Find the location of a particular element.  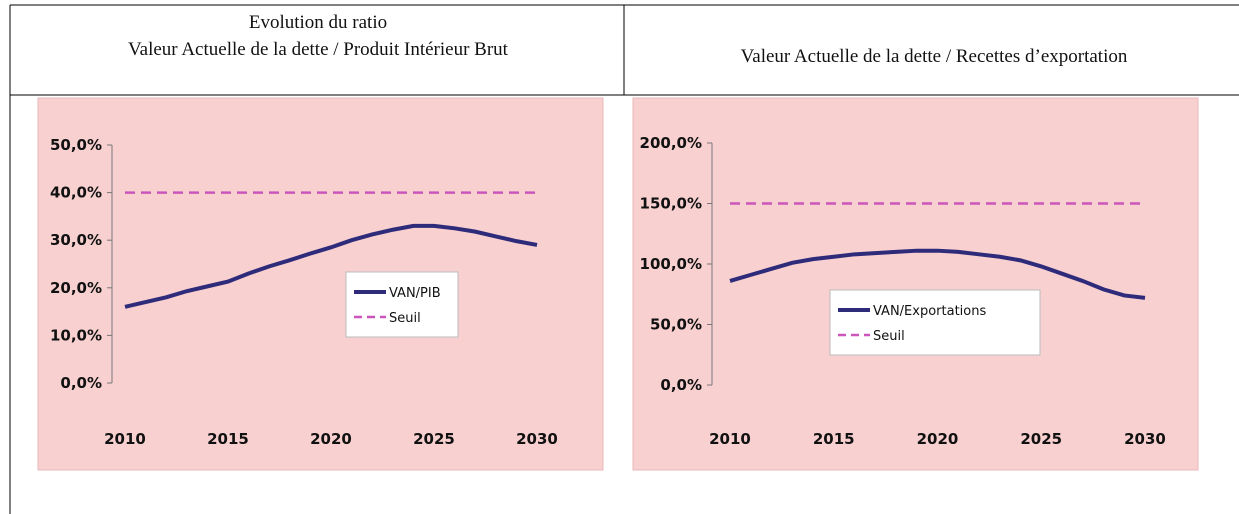

y-tick-label: 150,0% is located at coordinates (671, 204).